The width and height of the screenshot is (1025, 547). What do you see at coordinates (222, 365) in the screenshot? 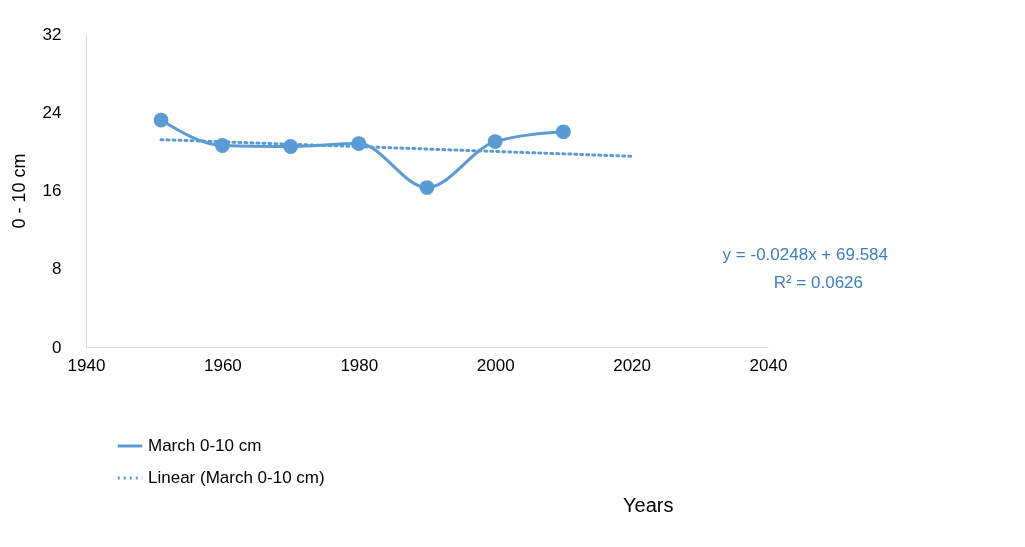
I see `x-tick-label: 1960` at bounding box center [222, 365].